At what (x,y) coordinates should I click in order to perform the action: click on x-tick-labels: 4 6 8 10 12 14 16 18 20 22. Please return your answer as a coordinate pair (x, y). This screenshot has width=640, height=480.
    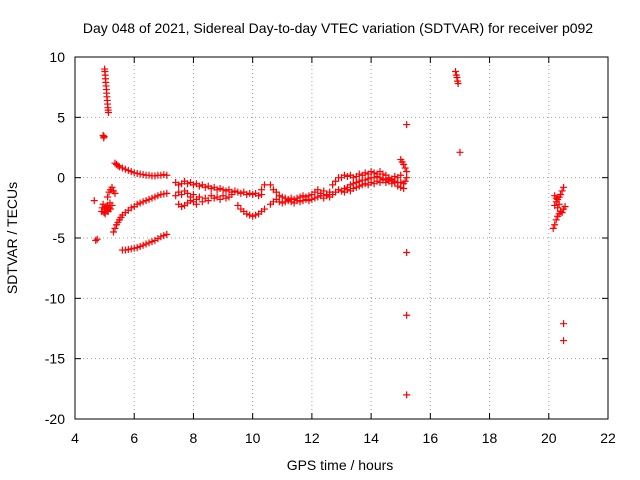
    Looking at the image, I should click on (343, 438).